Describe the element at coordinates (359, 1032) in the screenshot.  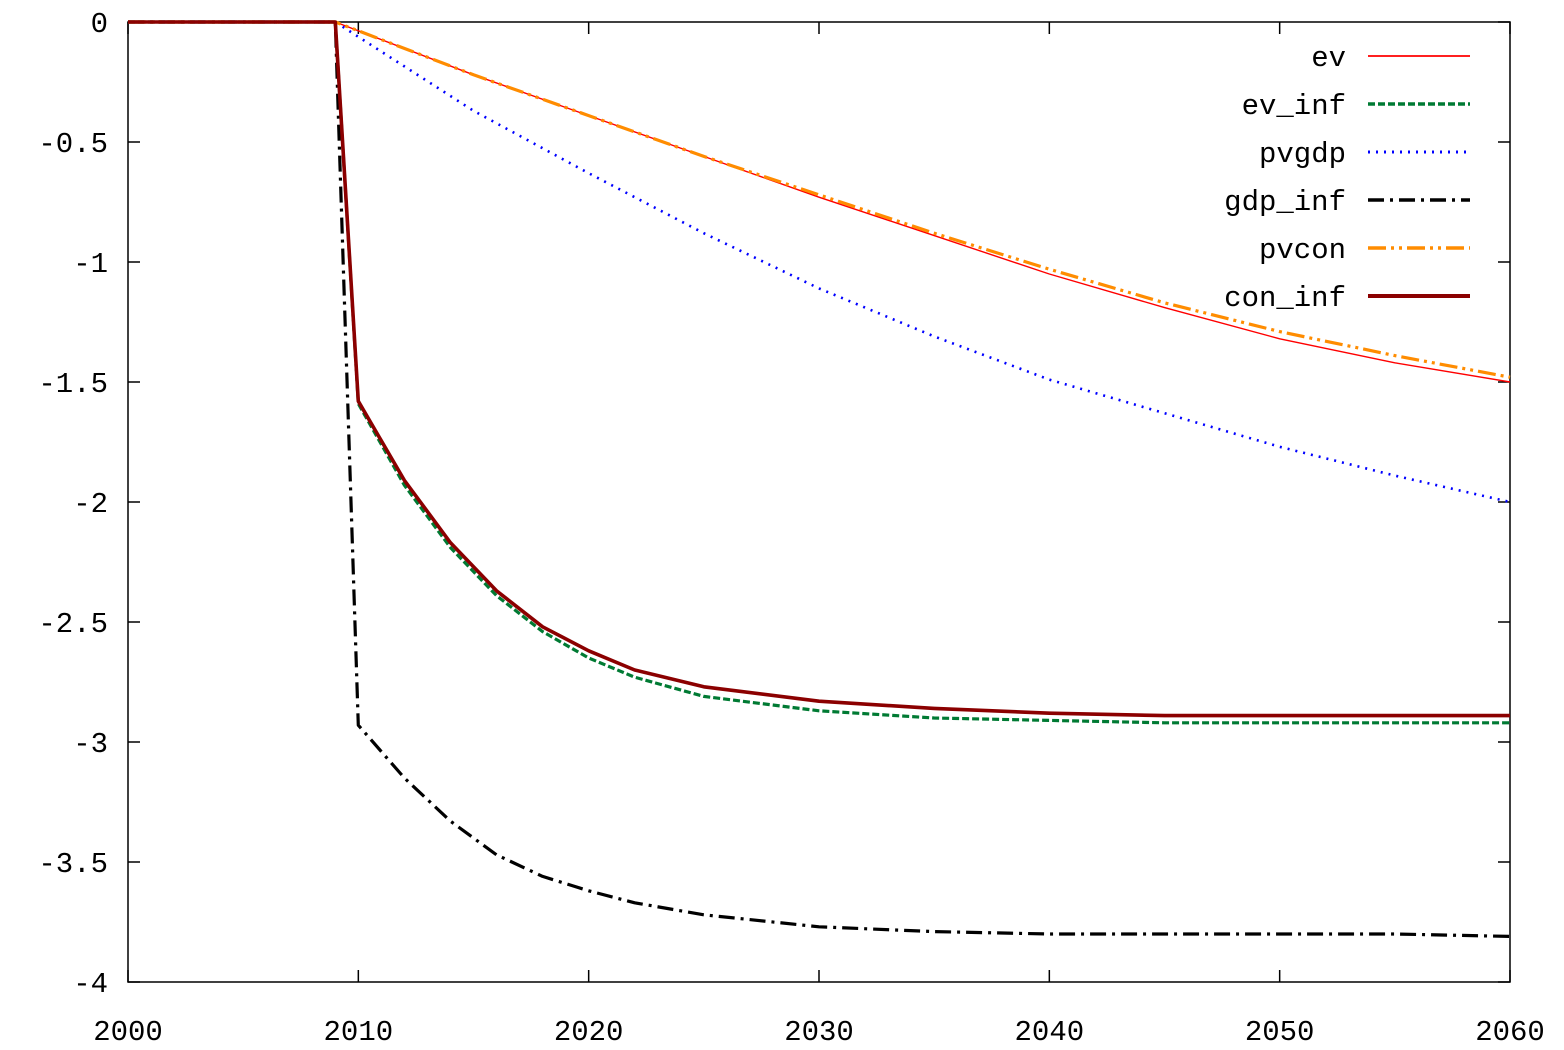
I see `x-tick-label: 2010` at that location.